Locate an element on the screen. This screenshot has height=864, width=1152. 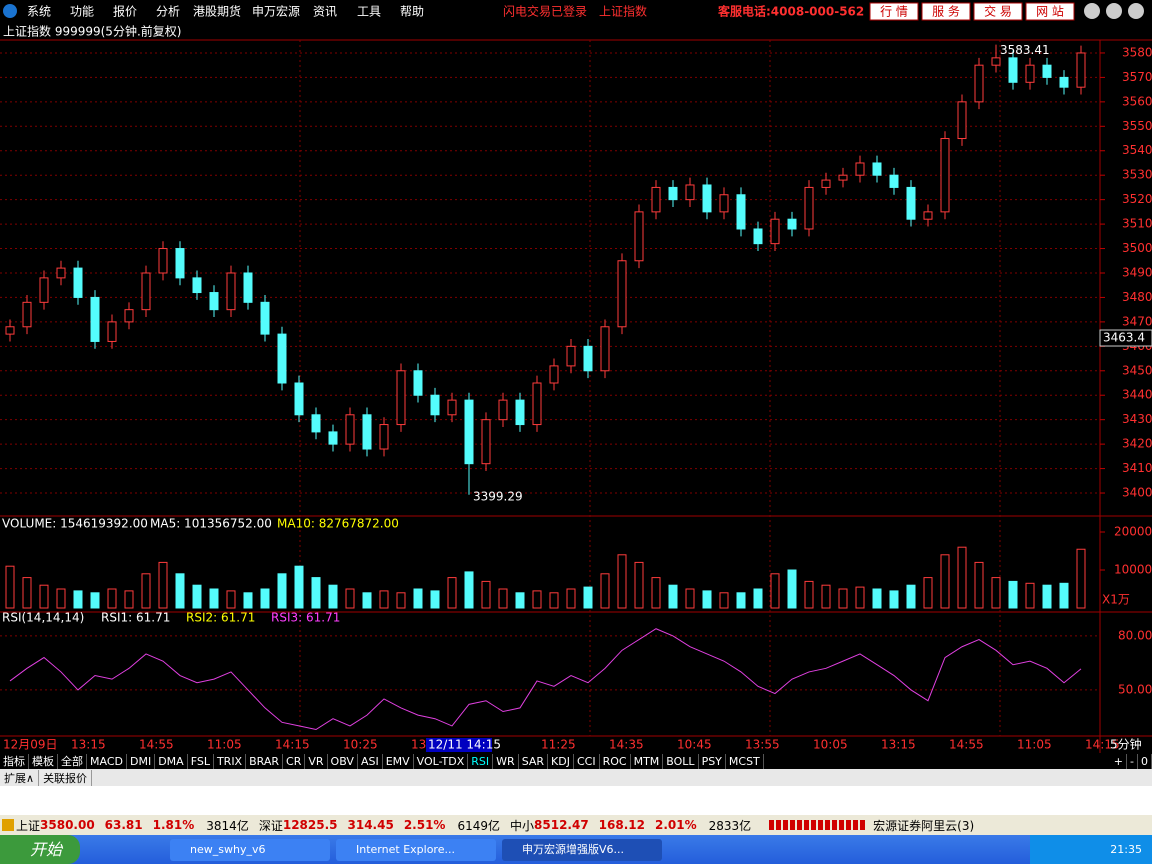
indicator-tab: ROC is located at coordinates (615, 761).